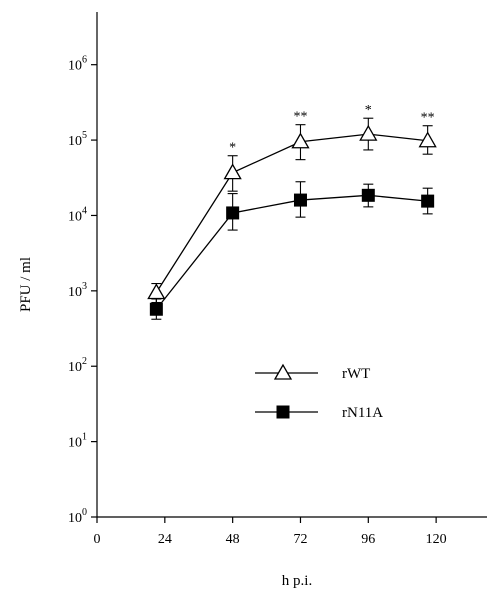 This screenshot has height=607, width=500. I want to click on legend: rWT rN11A, so click(319, 392).